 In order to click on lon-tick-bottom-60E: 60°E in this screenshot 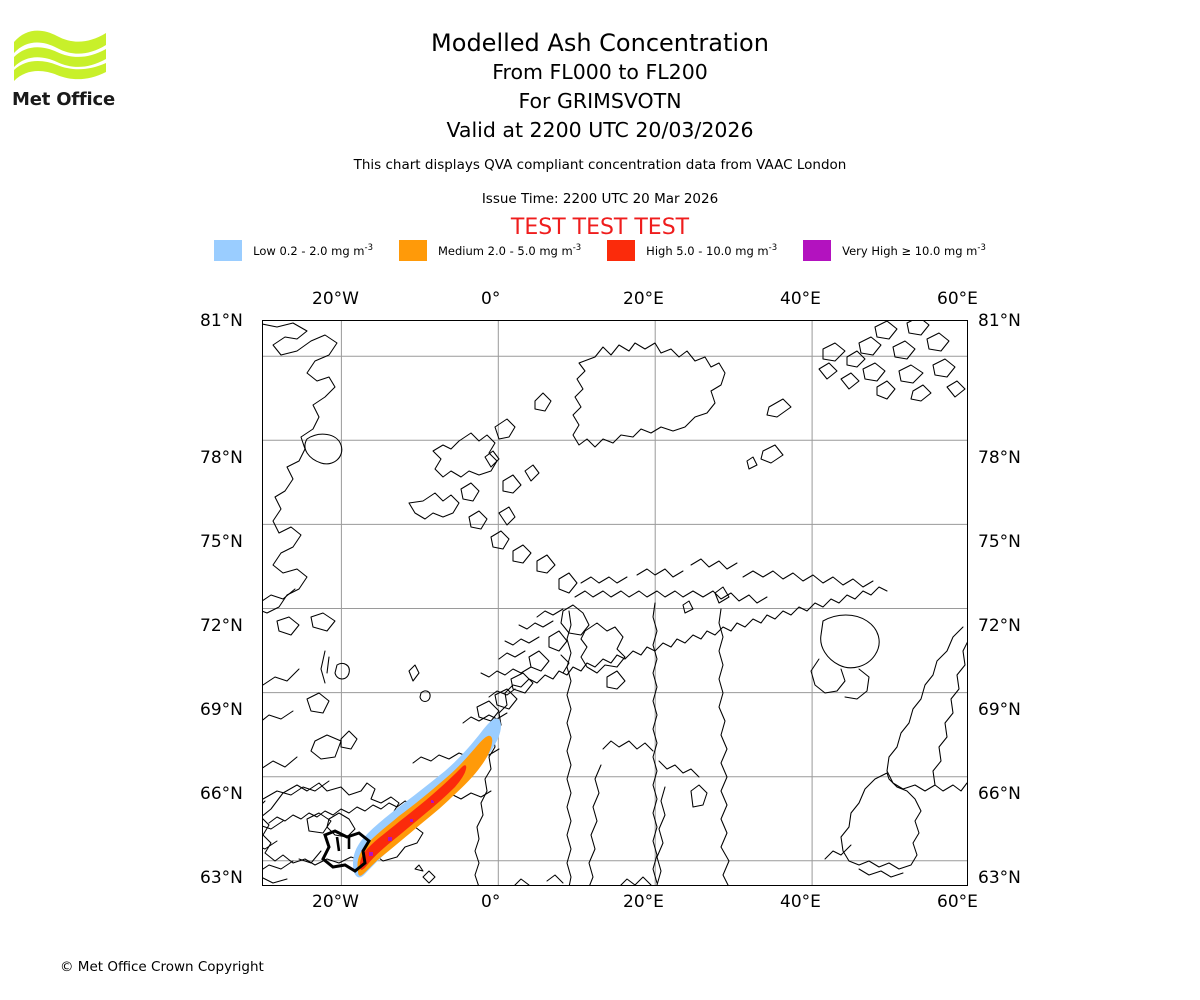, I will do `click(957, 902)`.